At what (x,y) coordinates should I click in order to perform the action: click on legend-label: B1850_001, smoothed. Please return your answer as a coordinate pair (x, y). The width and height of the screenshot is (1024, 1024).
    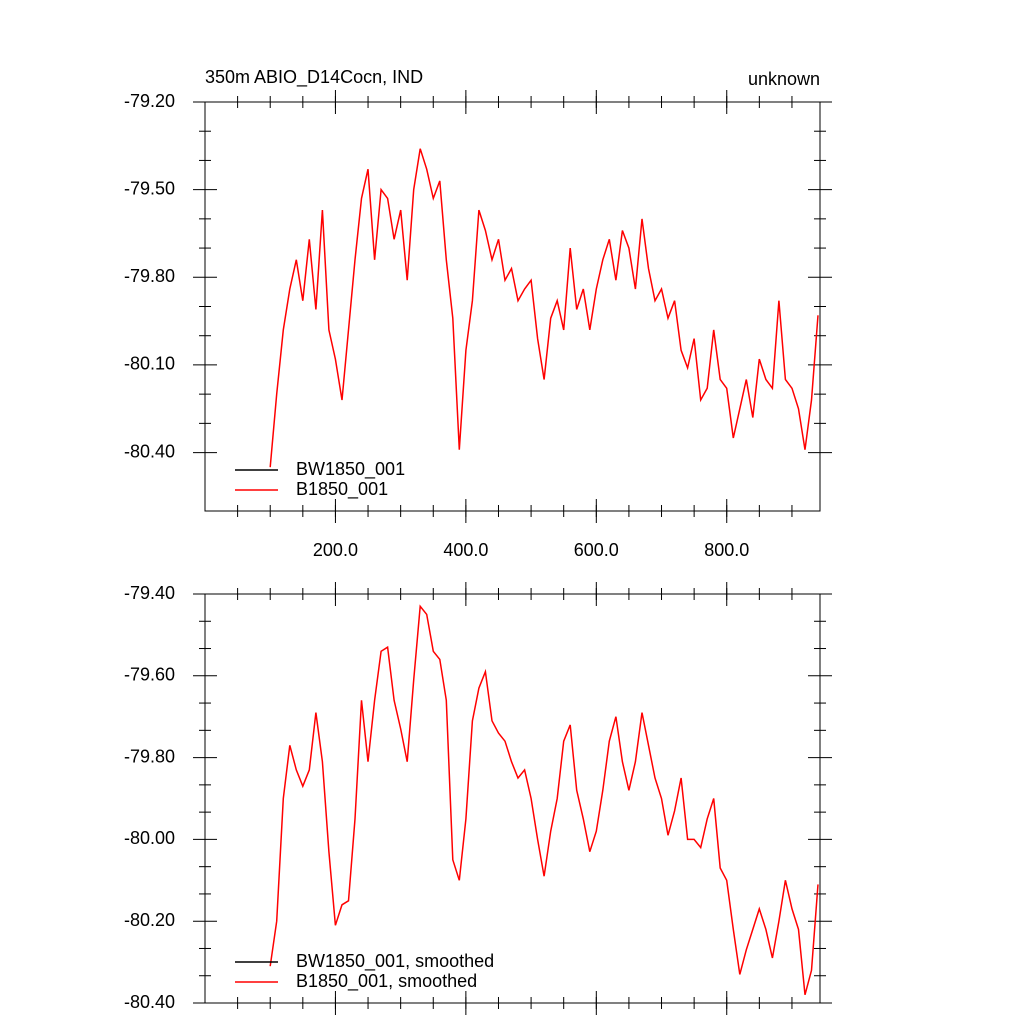
    Looking at the image, I should click on (386, 981).